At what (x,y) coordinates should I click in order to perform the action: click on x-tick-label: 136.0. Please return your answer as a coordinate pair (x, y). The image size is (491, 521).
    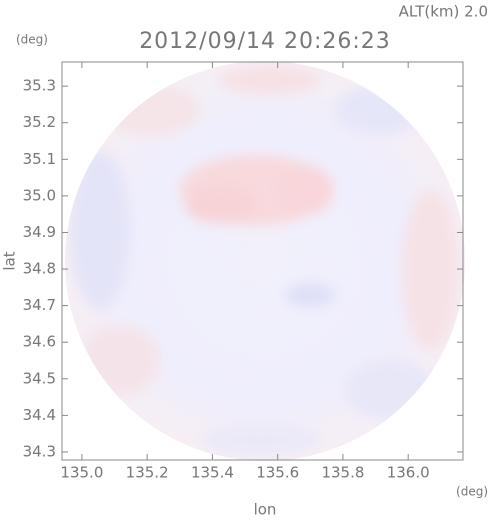
    Looking at the image, I should click on (408, 473).